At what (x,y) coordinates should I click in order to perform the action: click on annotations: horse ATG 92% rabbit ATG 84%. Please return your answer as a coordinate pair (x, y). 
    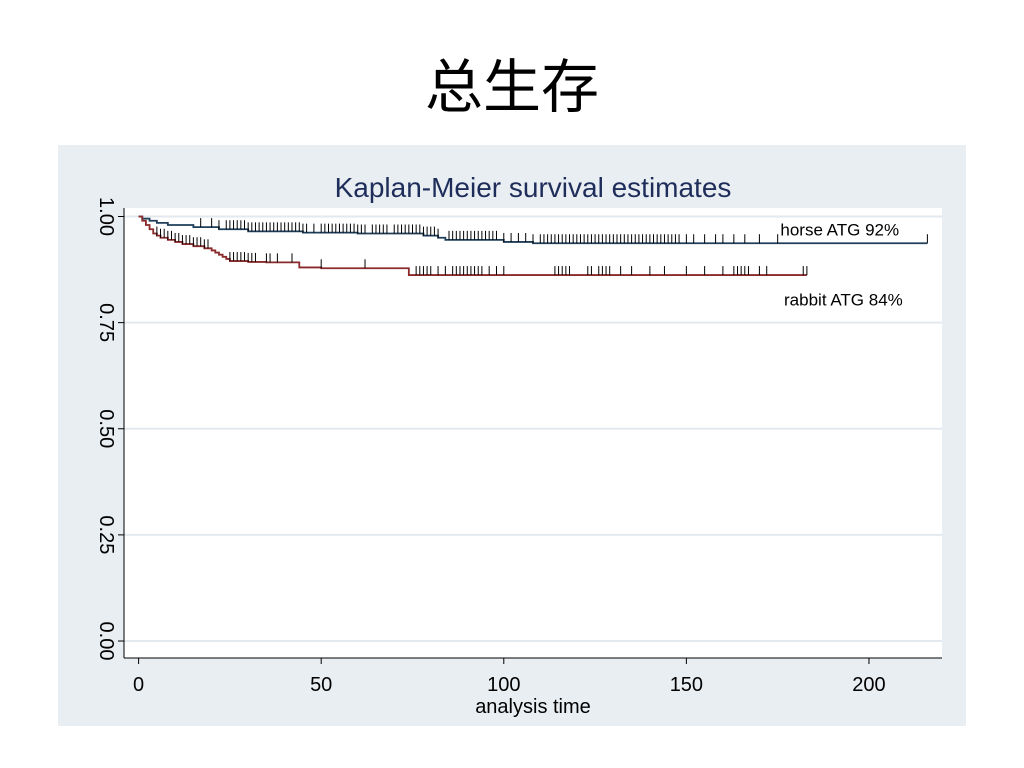
    Looking at the image, I should click on (841, 265).